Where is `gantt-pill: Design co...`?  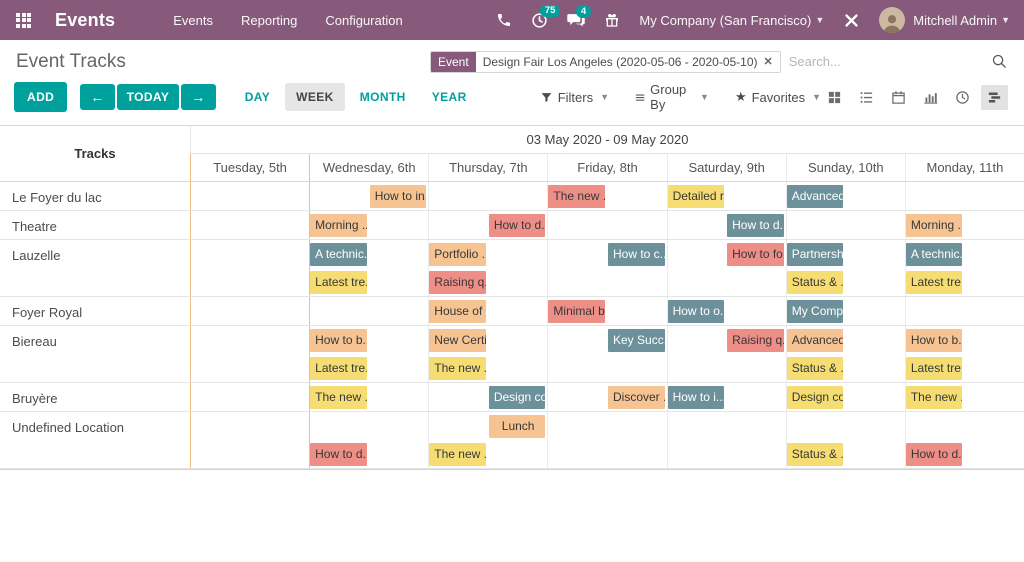
gantt-pill: Design co... is located at coordinates (815, 397).